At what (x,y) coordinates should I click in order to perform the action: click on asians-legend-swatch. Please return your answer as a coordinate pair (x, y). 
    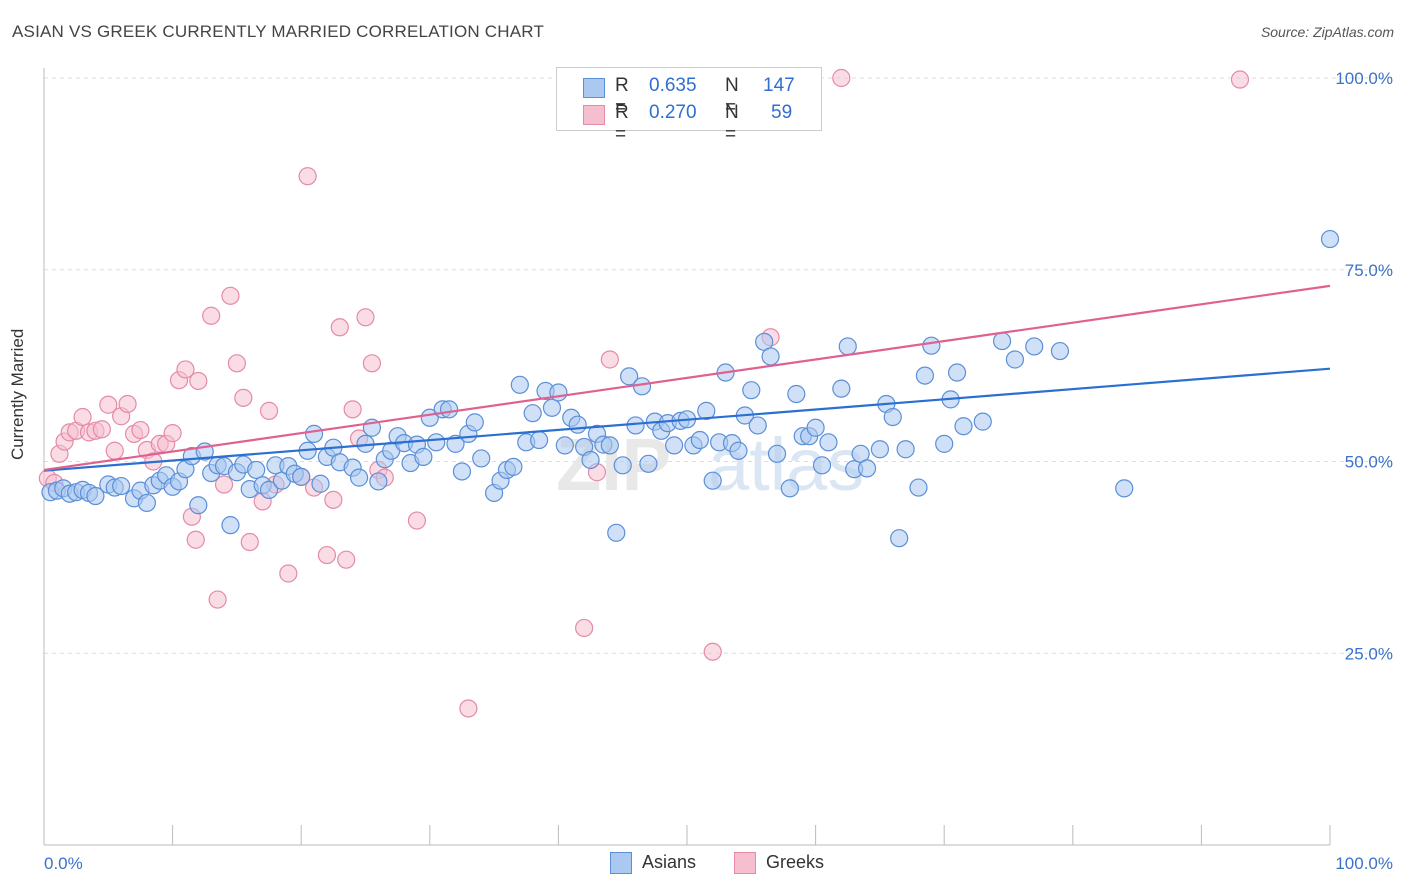
    Looking at the image, I should click on (621, 863).